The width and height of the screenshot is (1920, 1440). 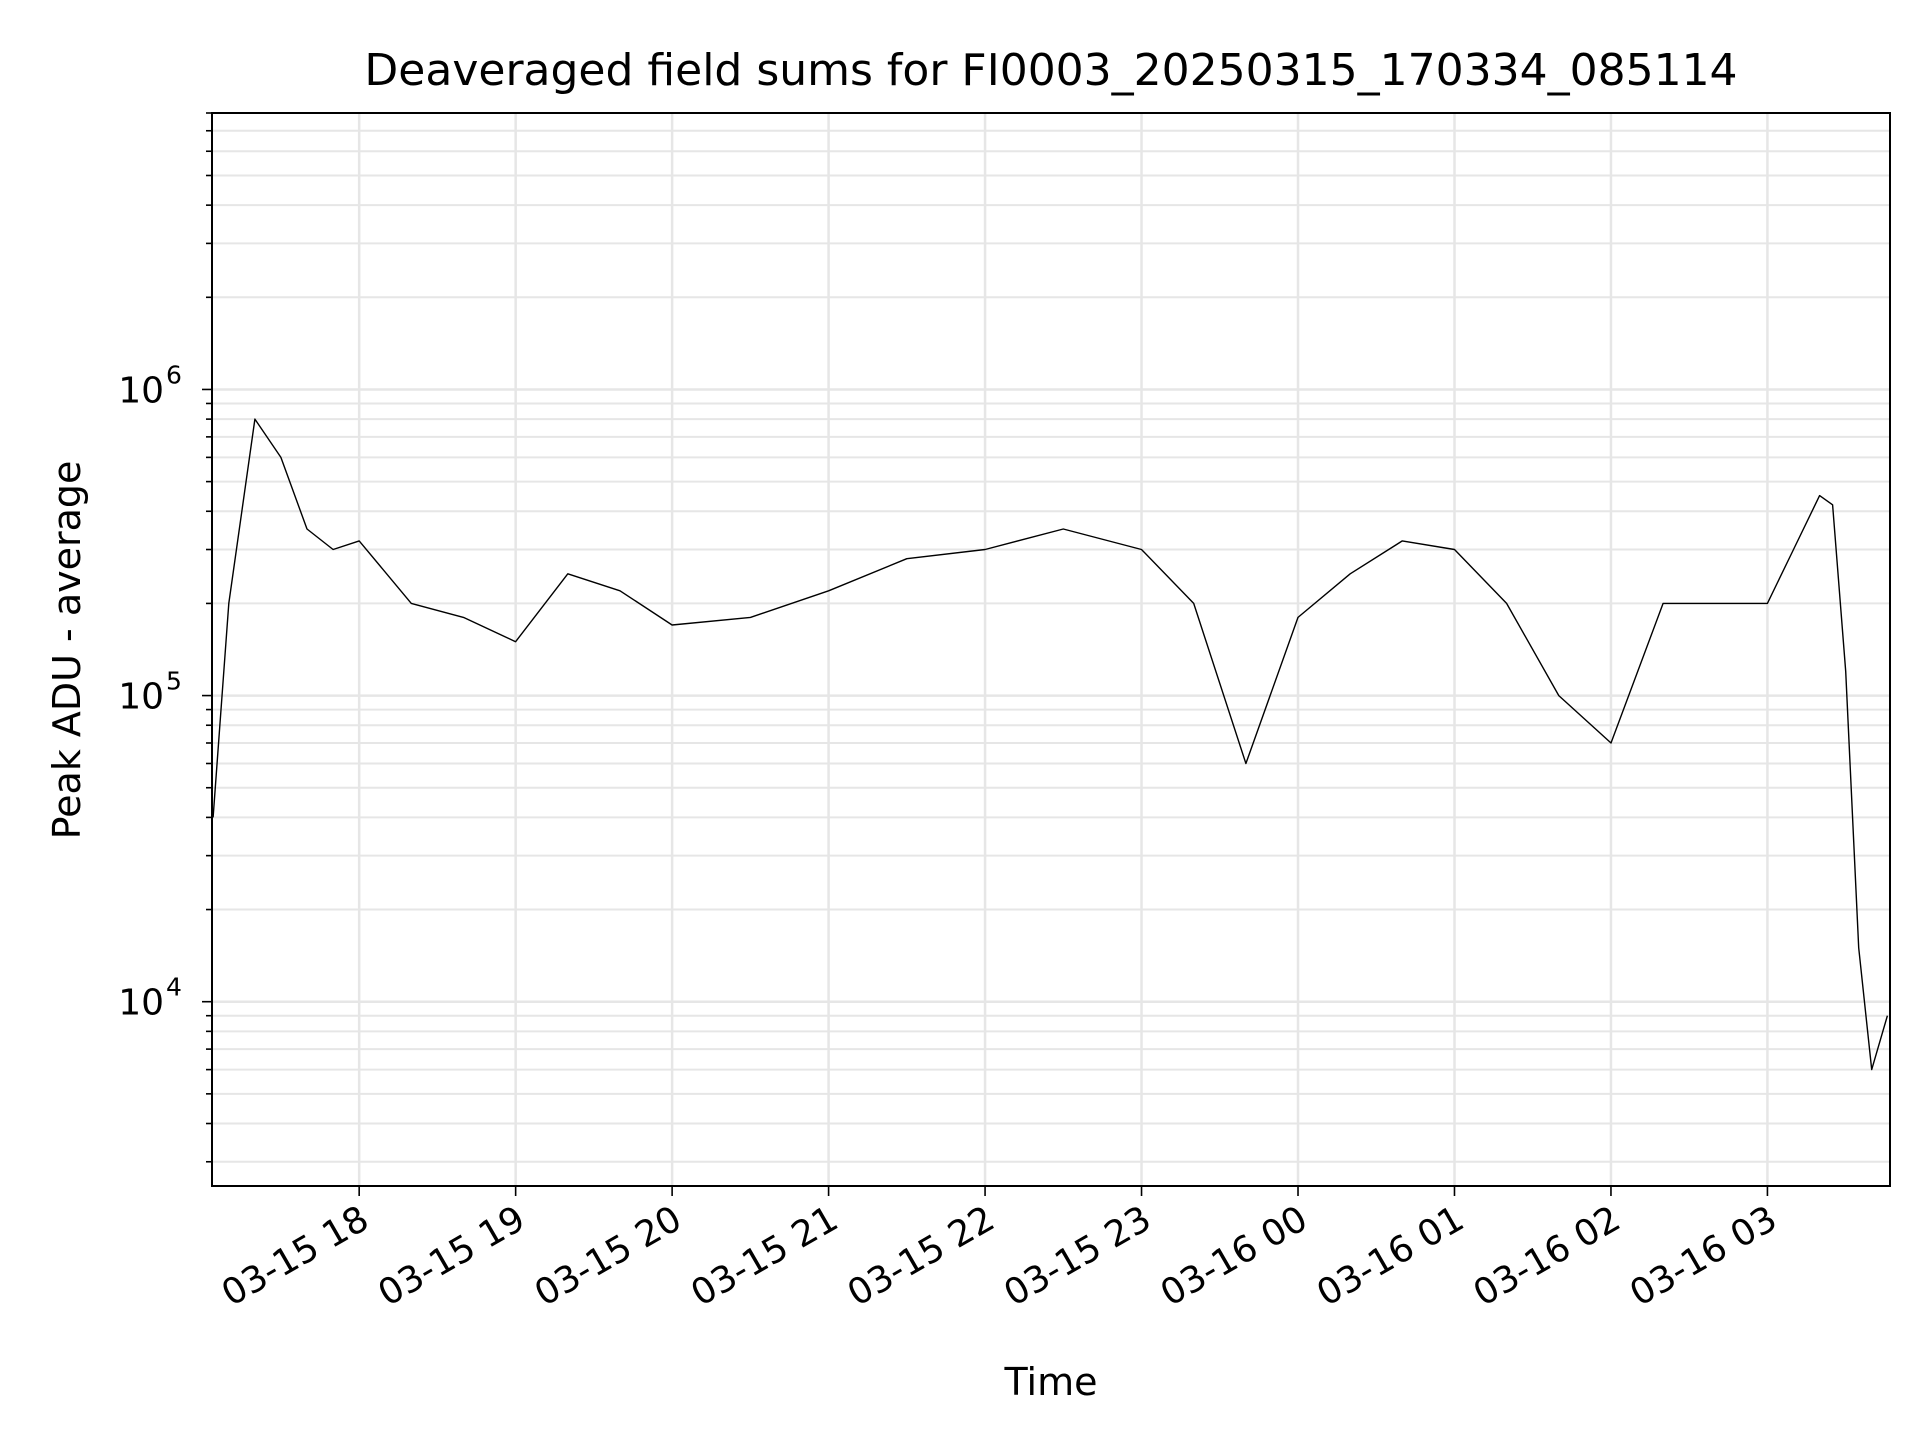 What do you see at coordinates (174, 681) in the screenshot?
I see `y-tick-label-exponent: 5` at bounding box center [174, 681].